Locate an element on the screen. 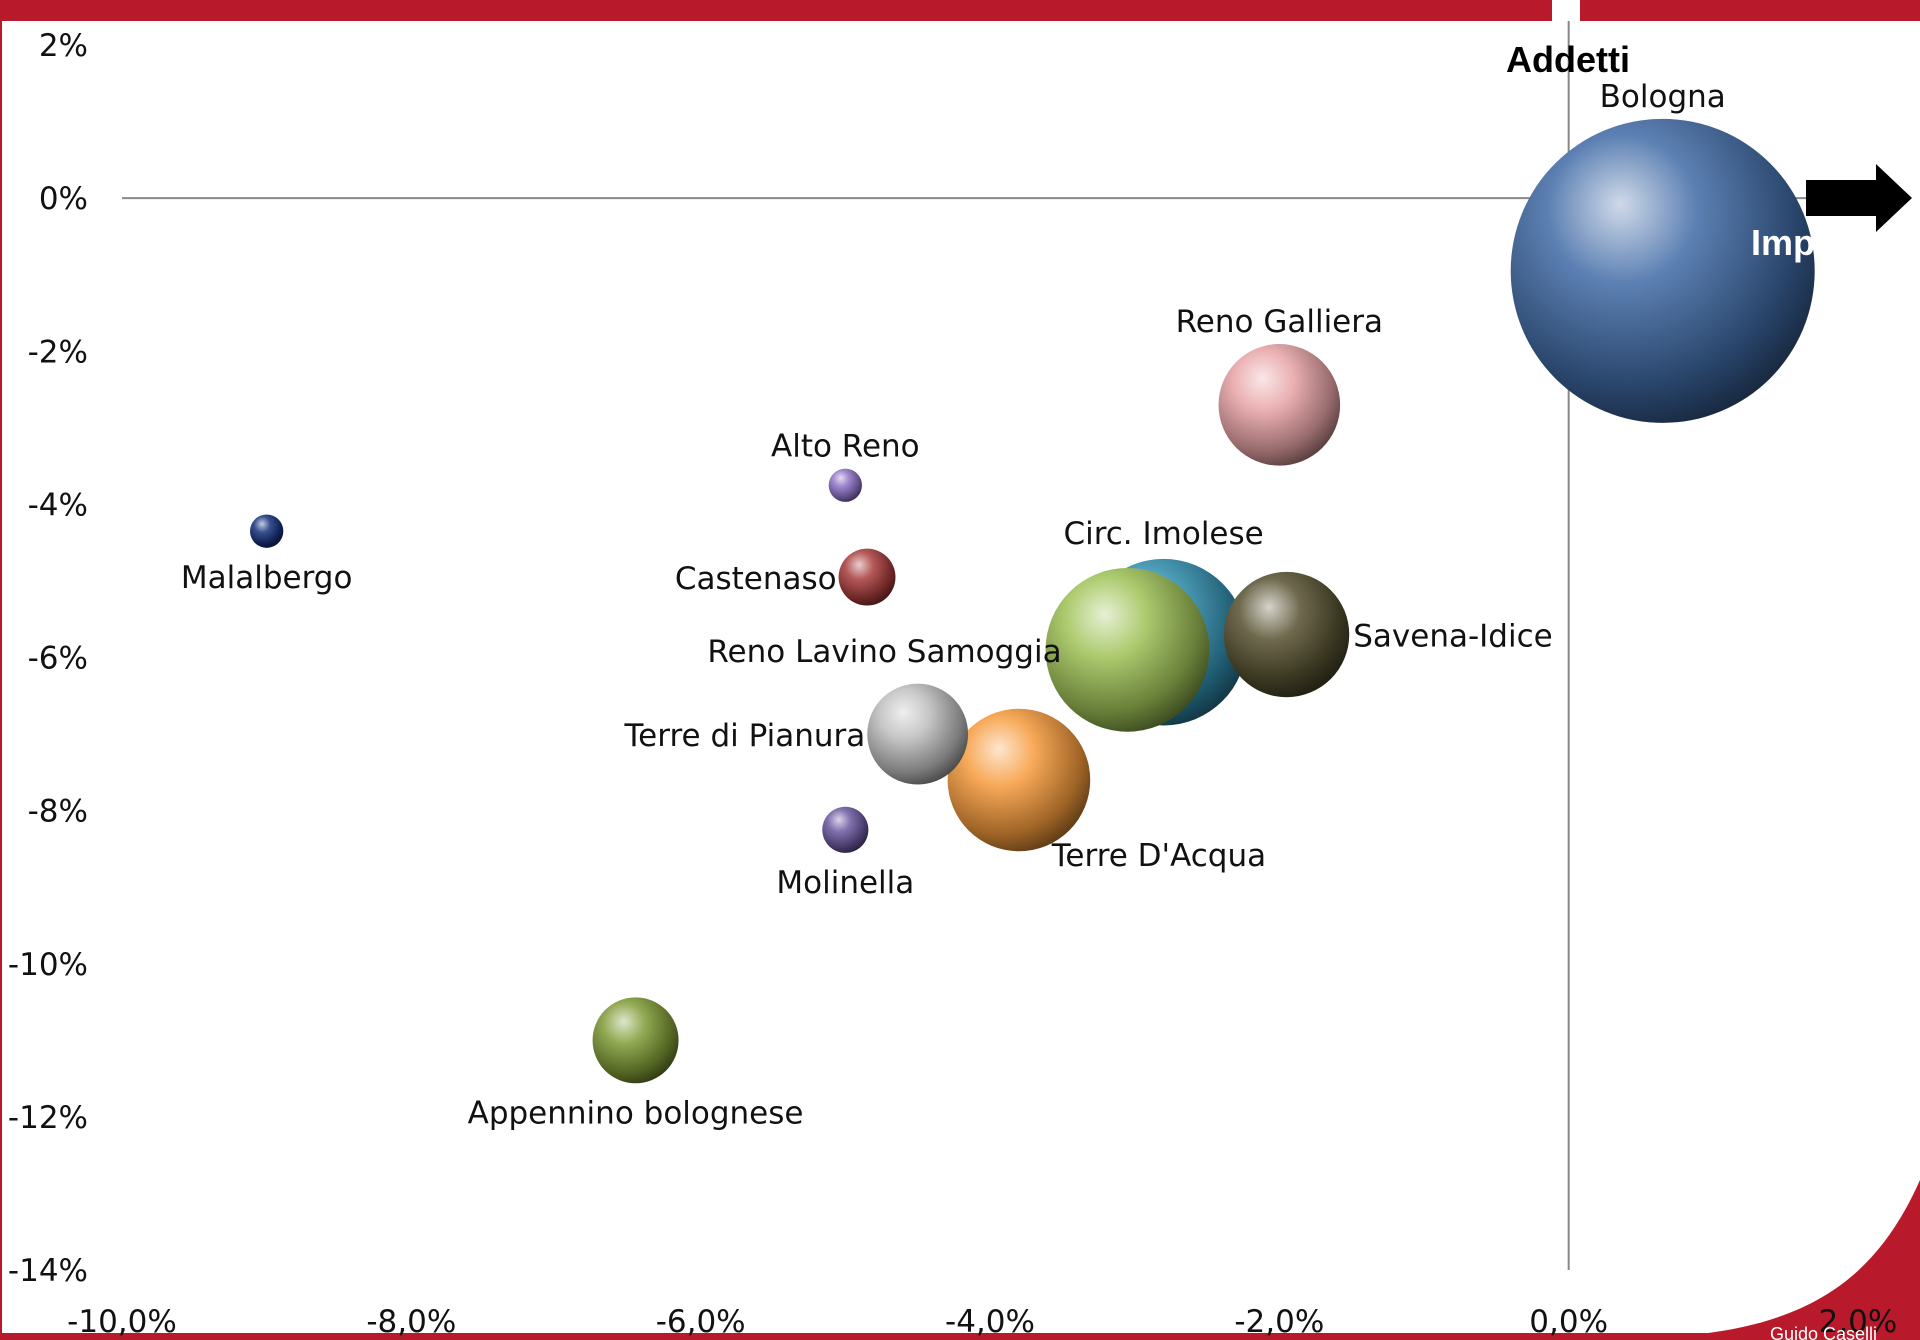 The image size is (1920, 1340). bubble-malalbergo is located at coordinates (267, 531).